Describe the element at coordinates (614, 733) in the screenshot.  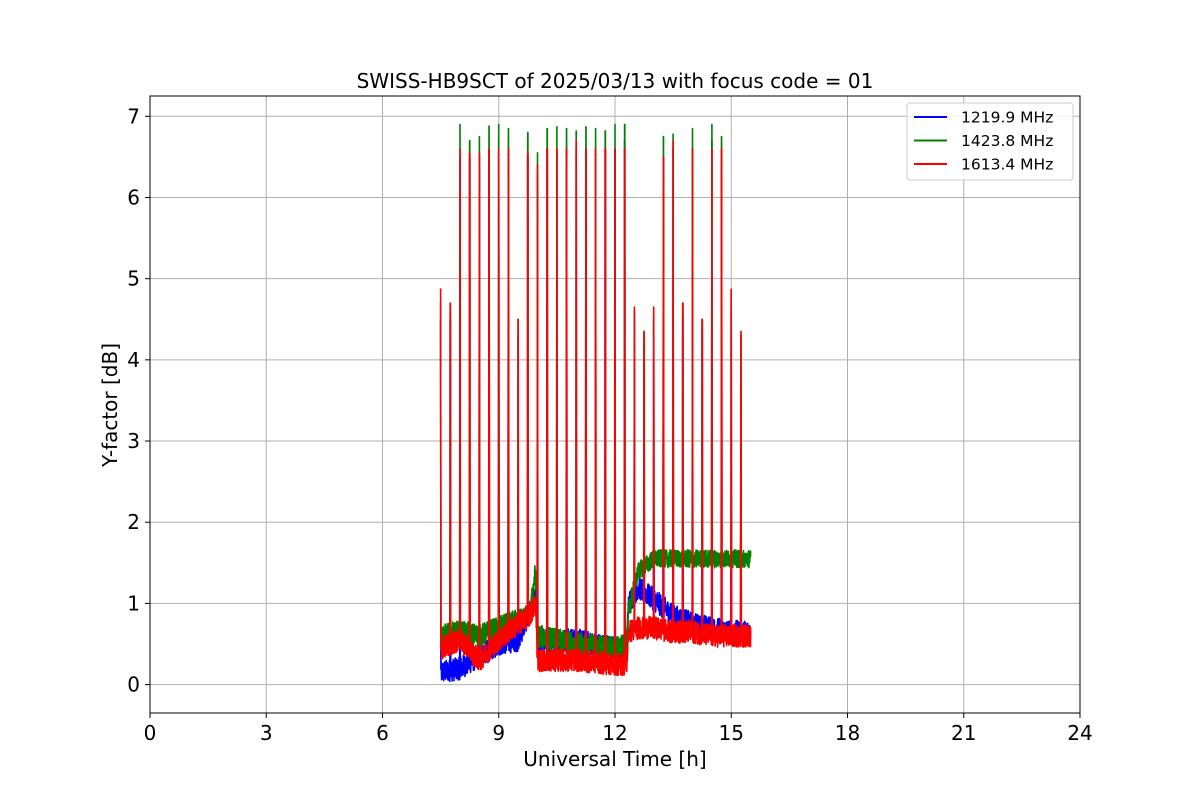
I see `x-tick-label: 12` at that location.